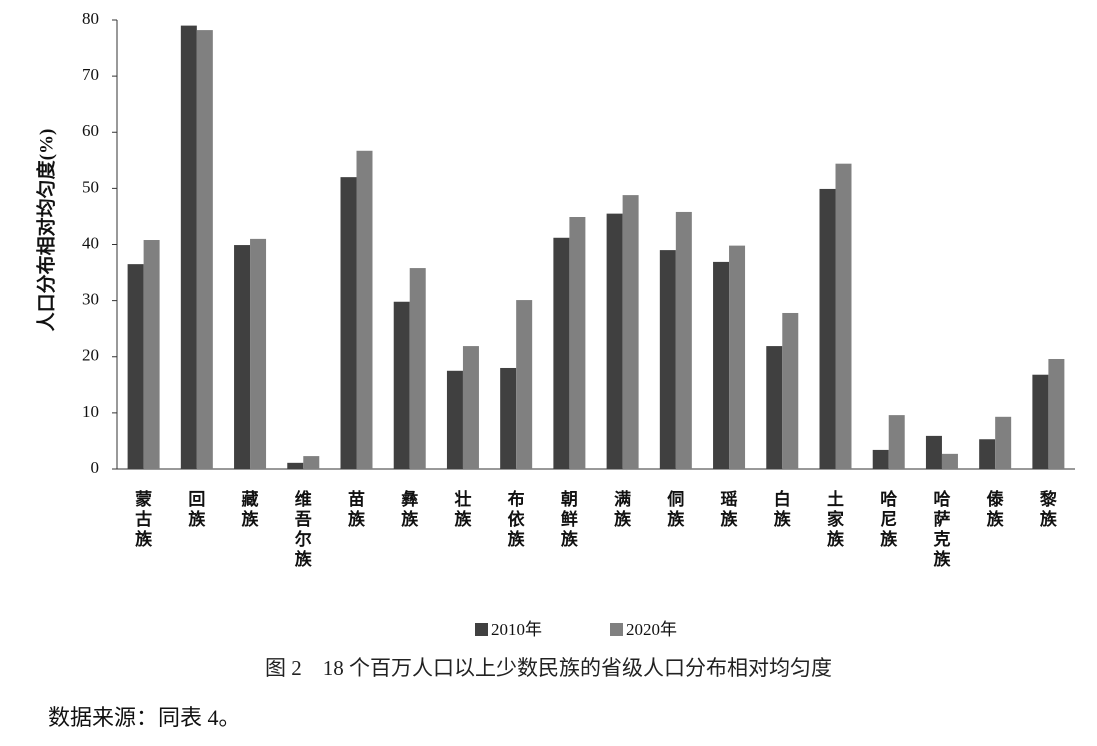  I want to click on legend-label: 2020年, so click(651, 629).